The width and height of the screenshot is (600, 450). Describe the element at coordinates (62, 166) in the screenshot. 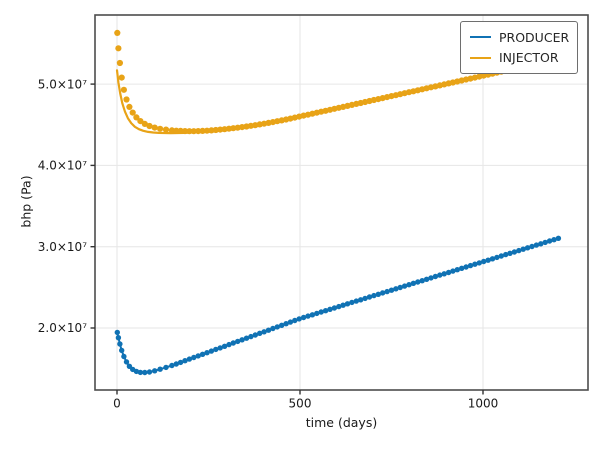

I see `y-tick-label: 4.0×10⁷` at that location.